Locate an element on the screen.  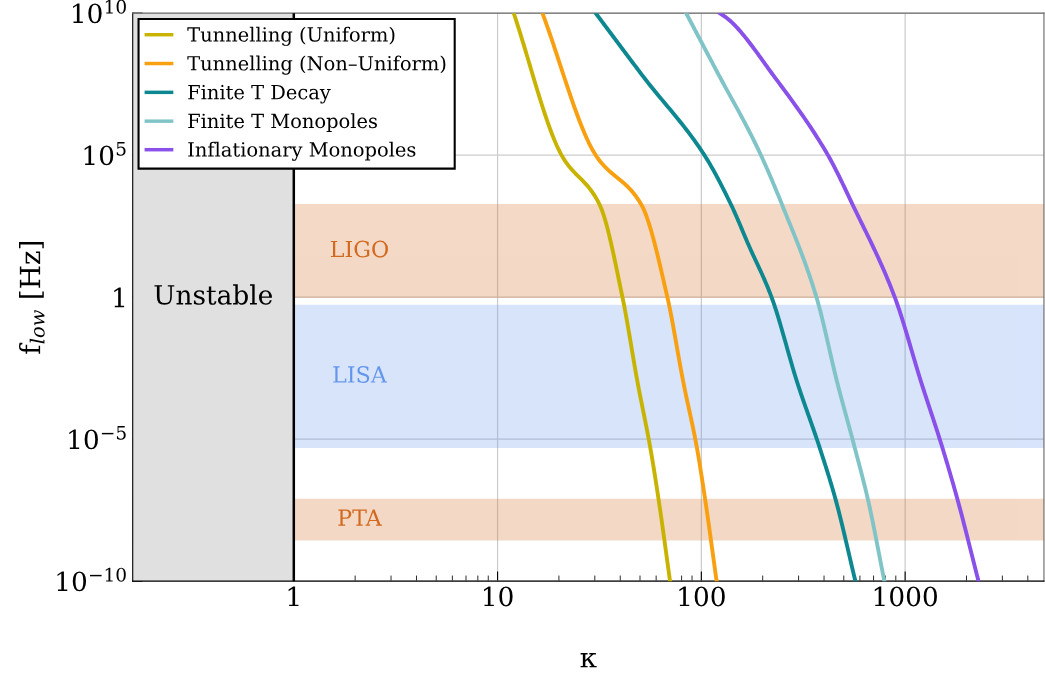
y-tick-label: 10$^{−10}$ is located at coordinates (91, 579).